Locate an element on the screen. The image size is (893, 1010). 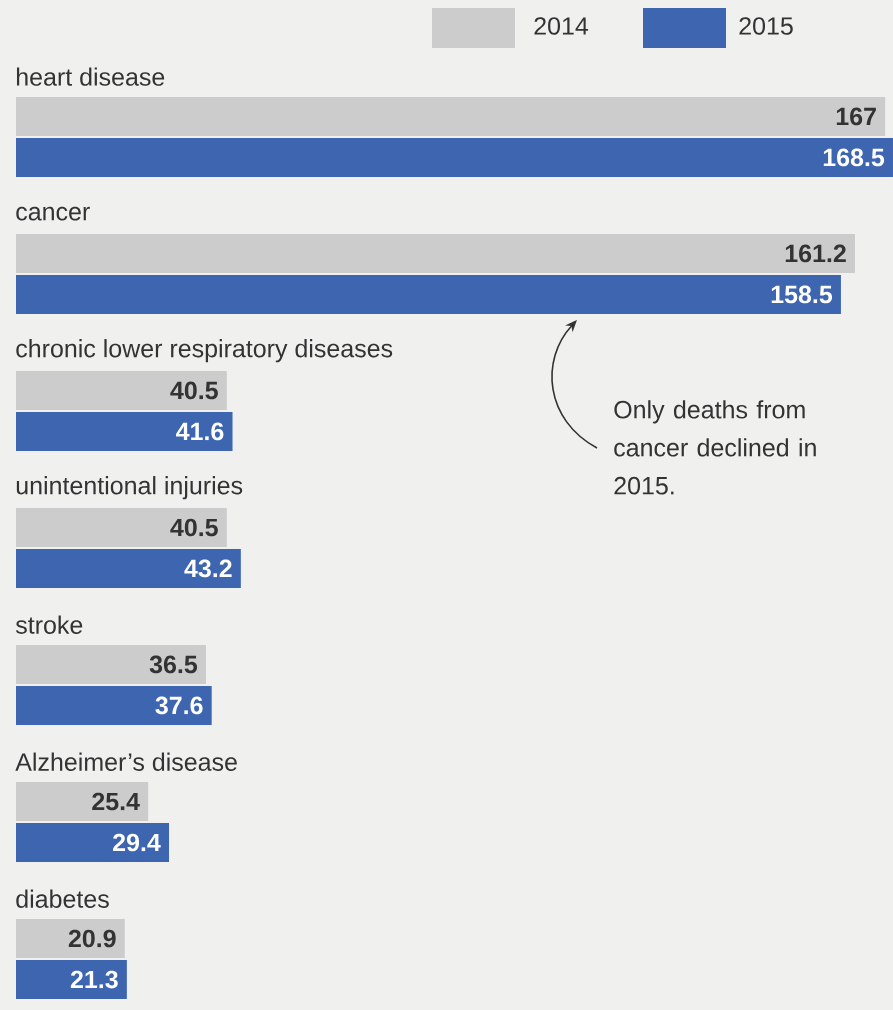
data-label: 21.3 is located at coordinates (94, 979).